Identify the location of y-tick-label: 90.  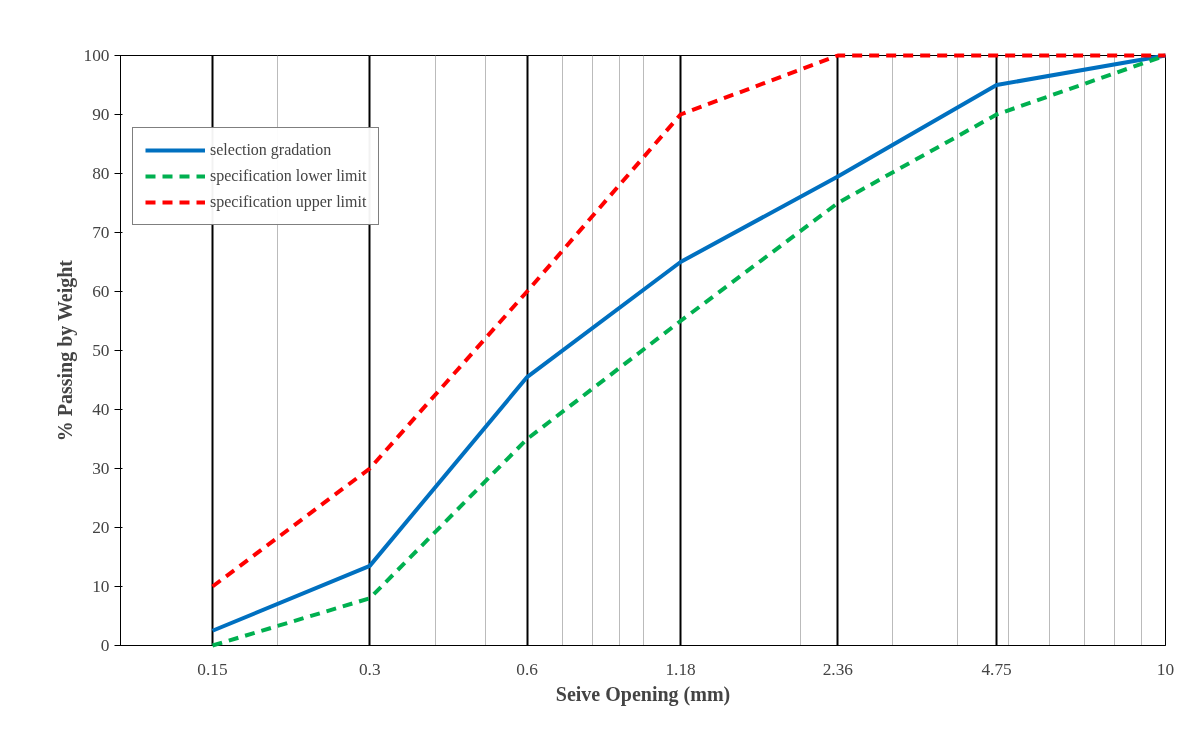
(101, 114).